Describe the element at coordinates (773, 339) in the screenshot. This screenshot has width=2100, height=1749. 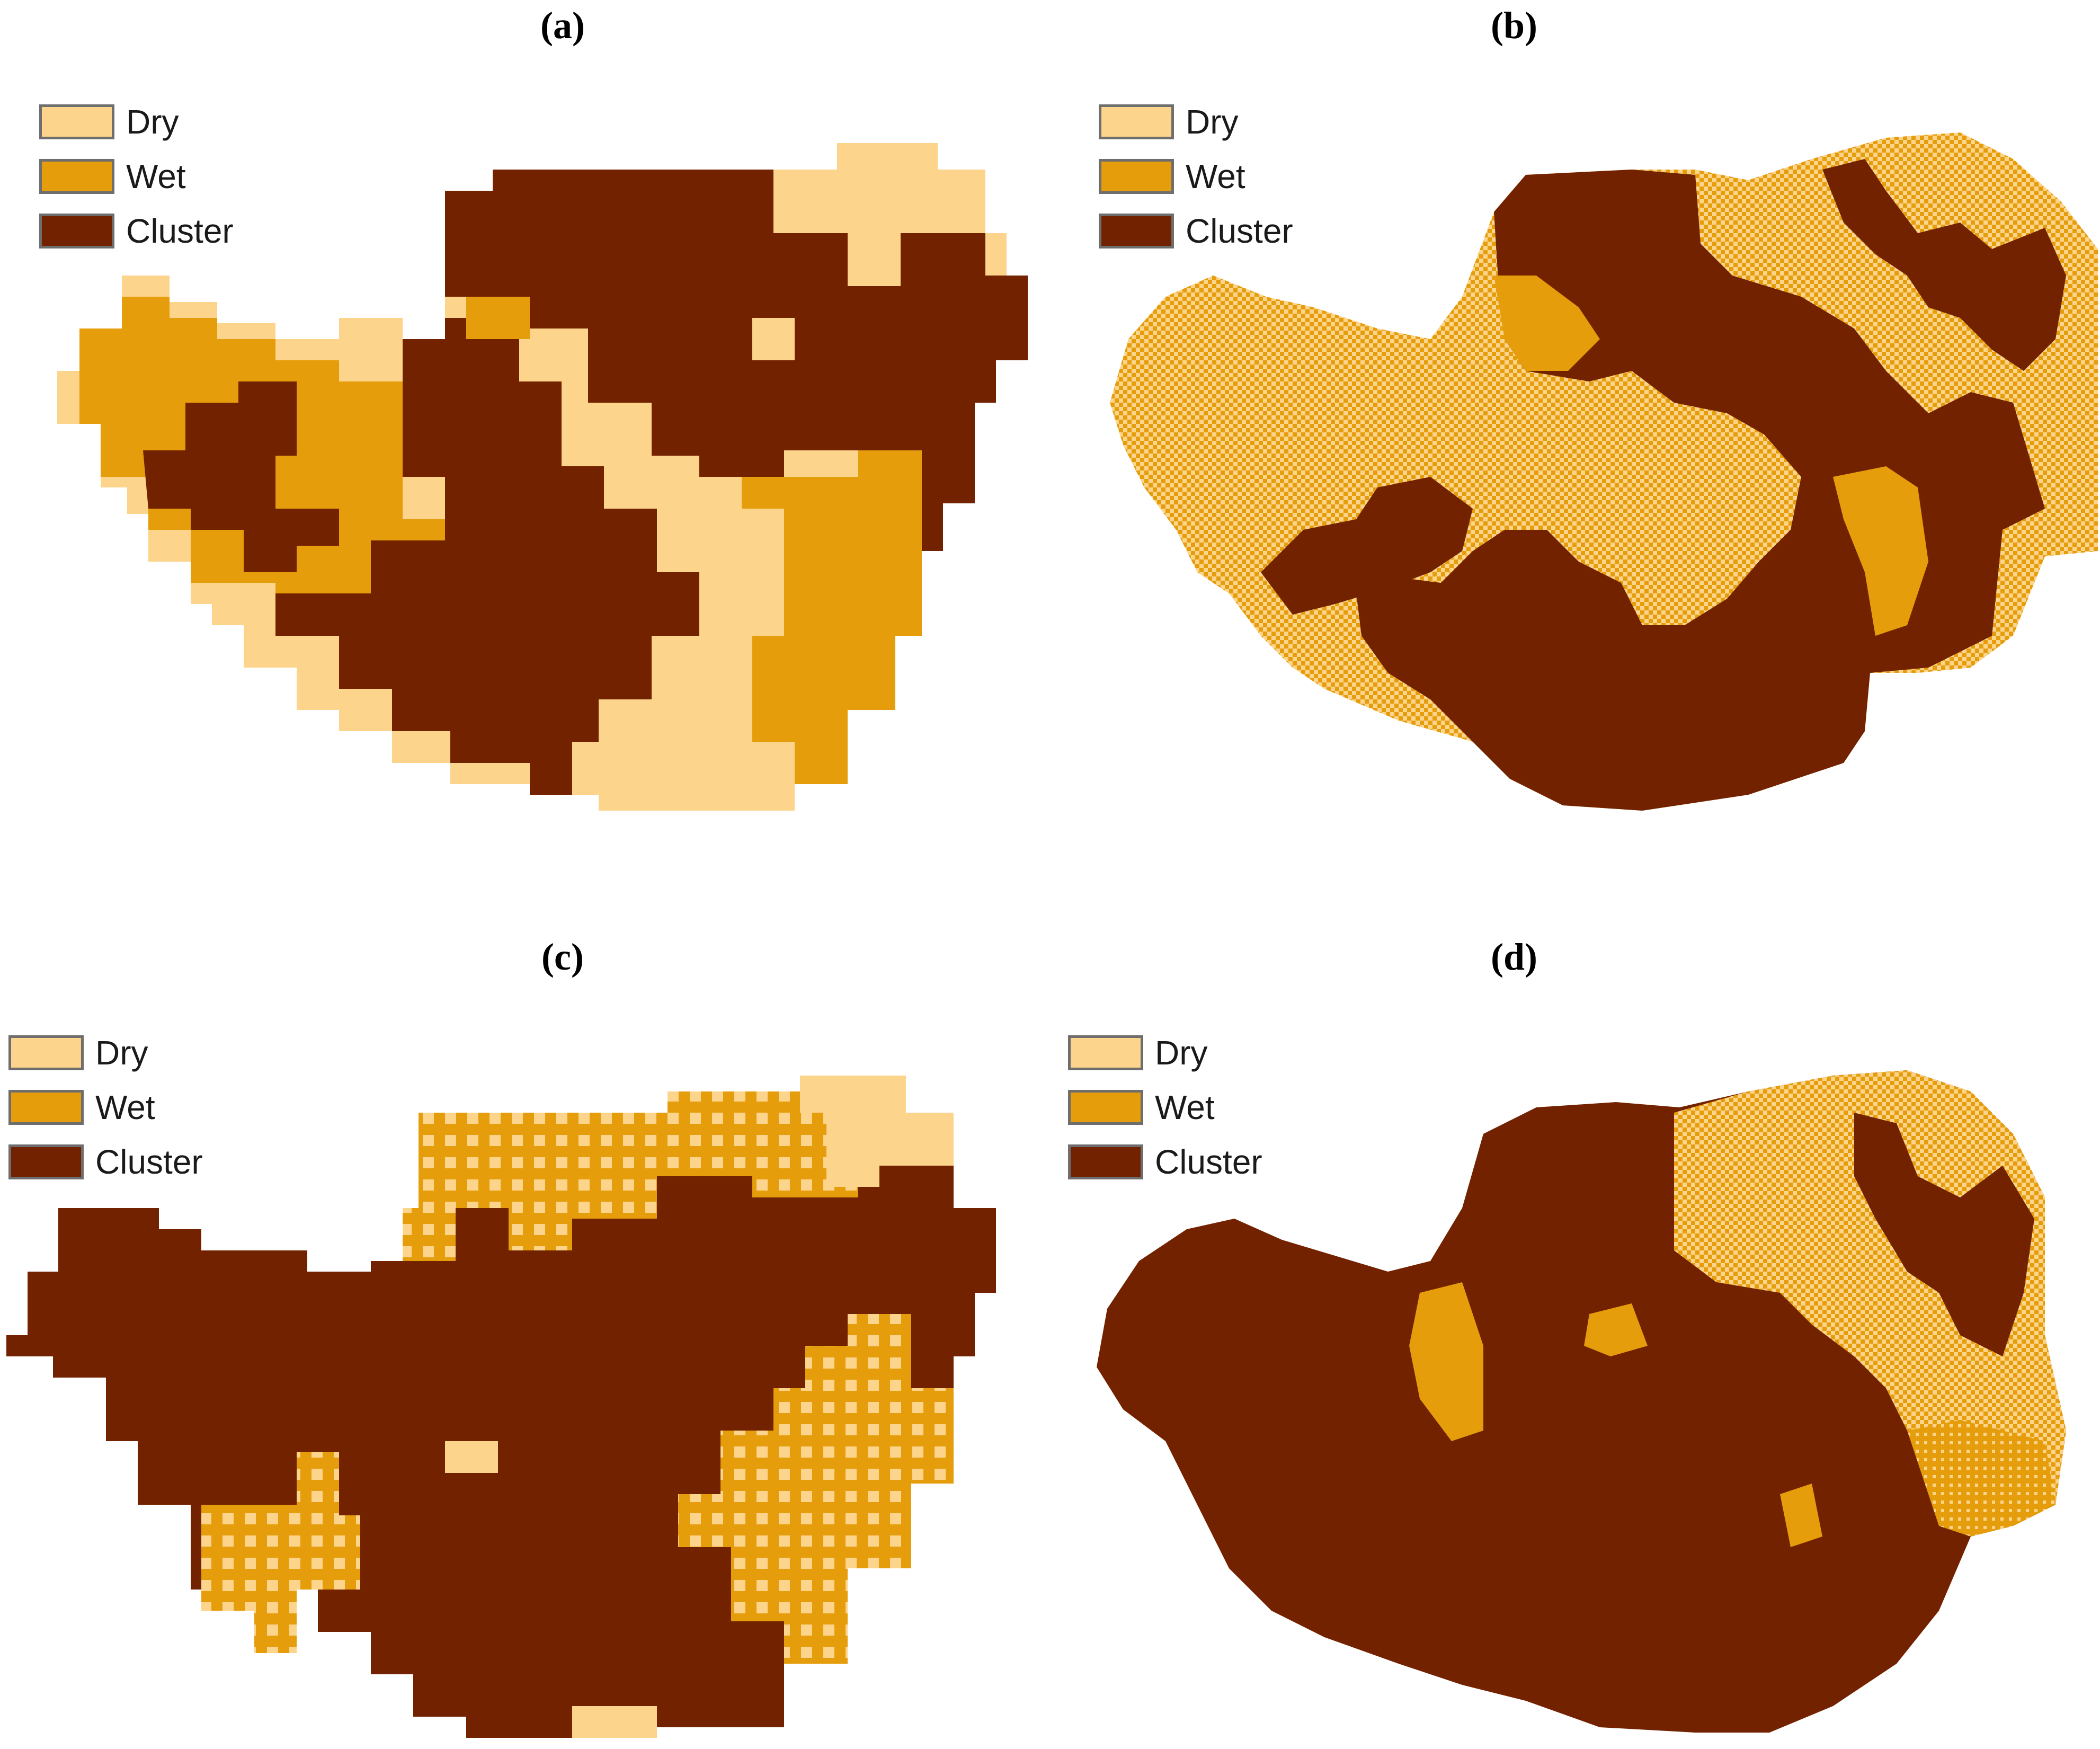
I see `region-a-dry-patch` at that location.